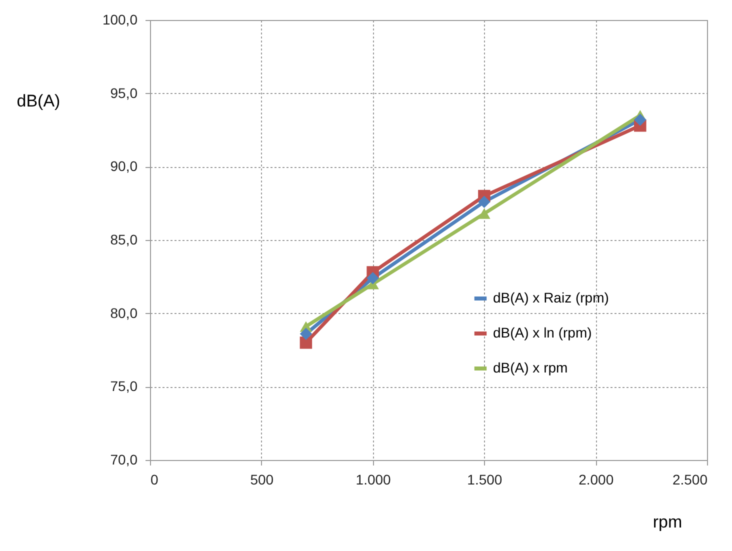  What do you see at coordinates (38, 101) in the screenshot?
I see `y-axis-title: dB(A)` at bounding box center [38, 101].